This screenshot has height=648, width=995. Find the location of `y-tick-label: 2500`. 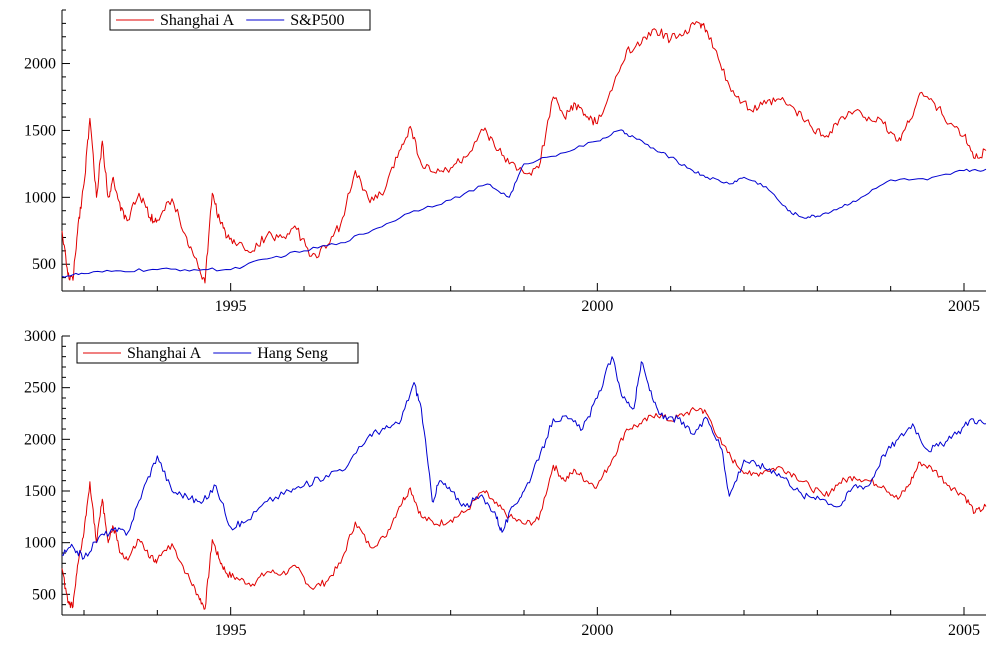

y-tick-label: 2500 is located at coordinates (40, 388).